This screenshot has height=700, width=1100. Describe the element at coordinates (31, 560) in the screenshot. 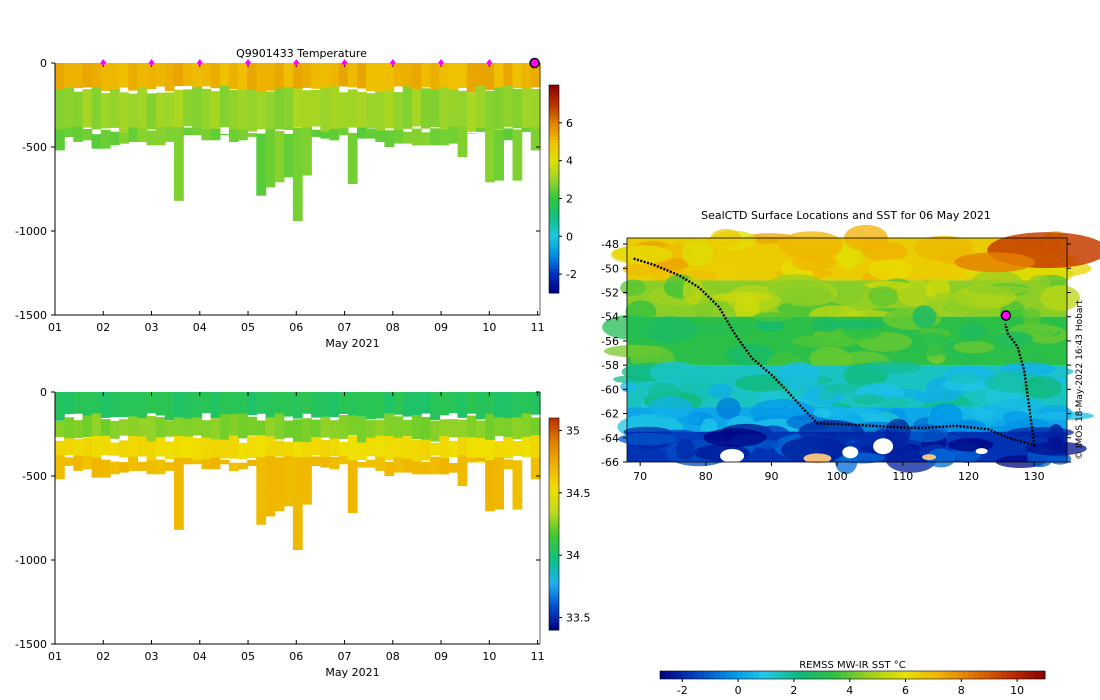

I see `y-tick-label: -1000` at that location.